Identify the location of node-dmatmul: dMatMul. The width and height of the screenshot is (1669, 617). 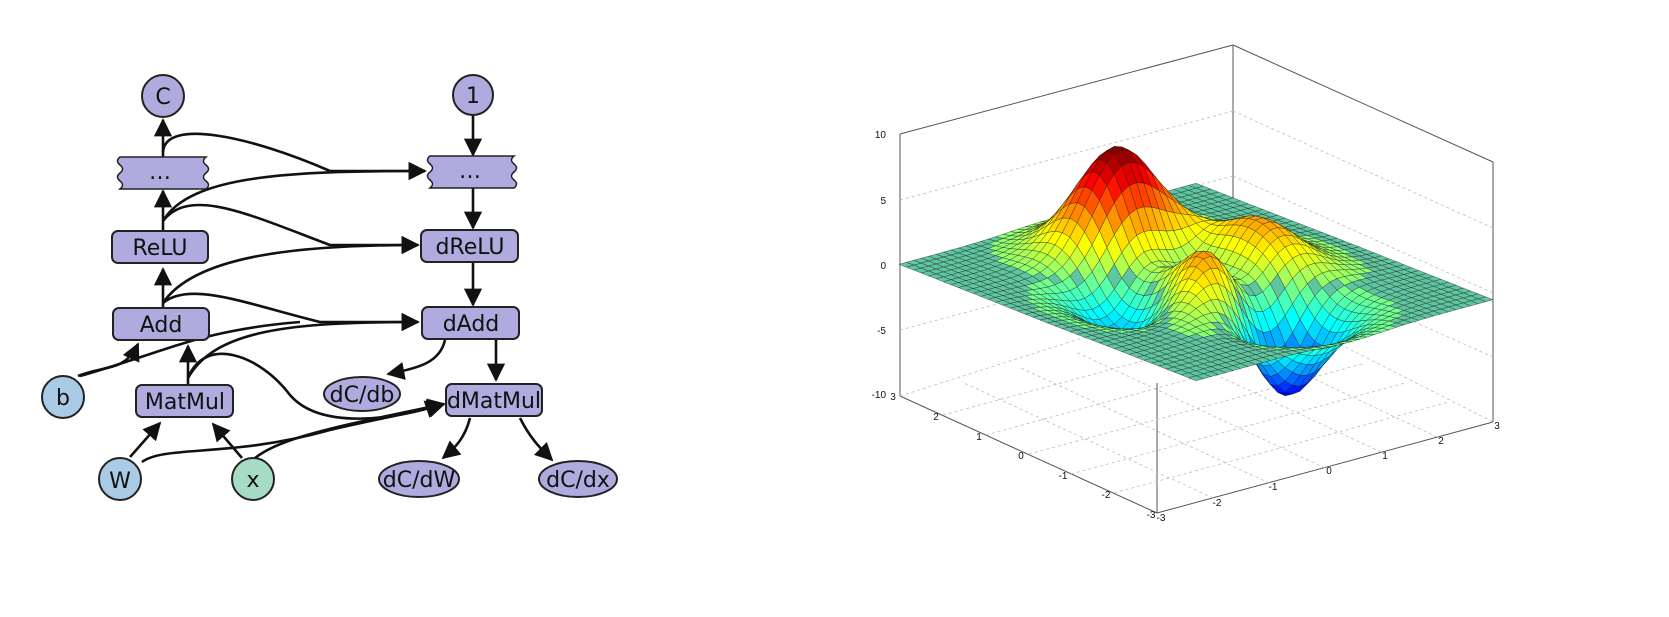
(494, 400).